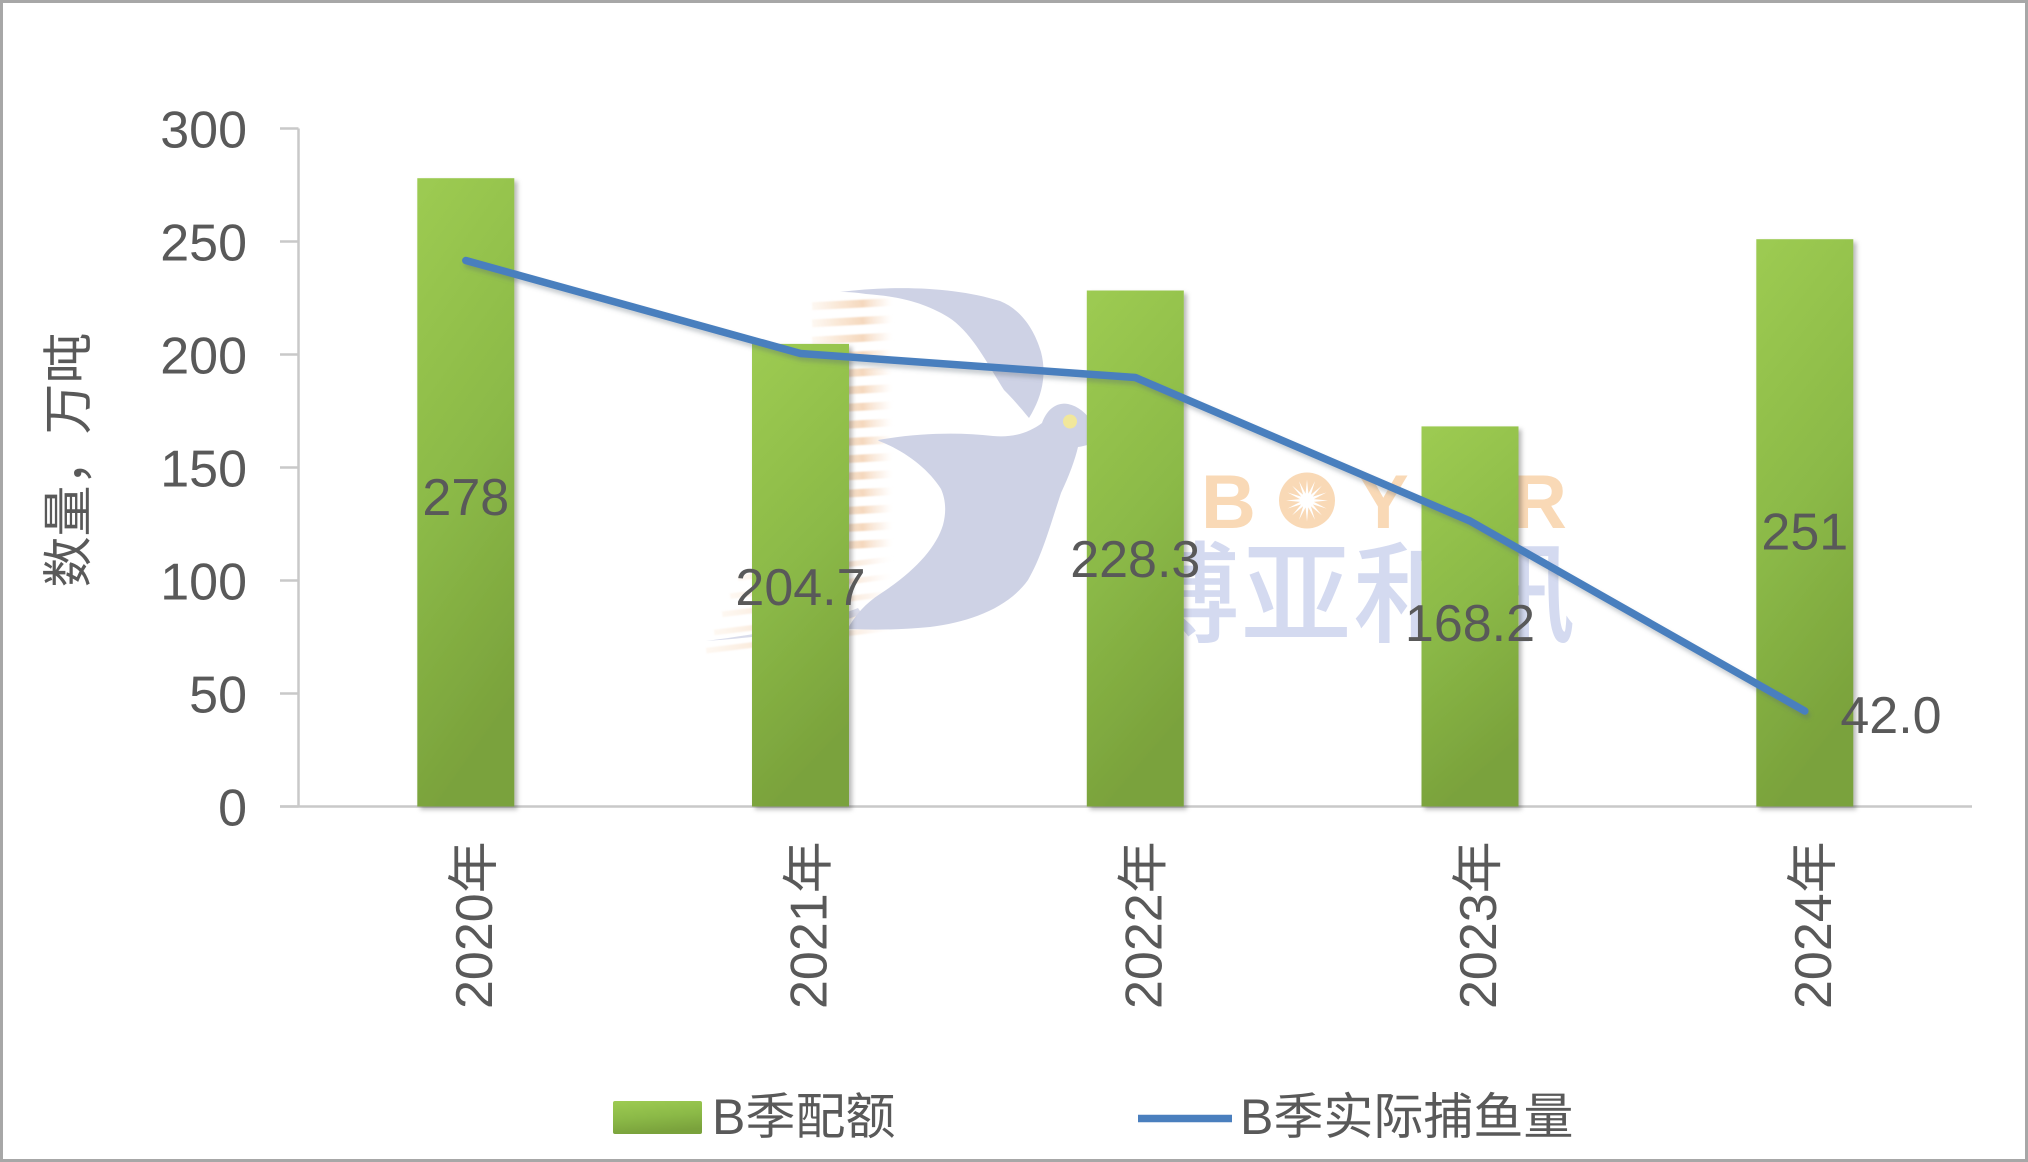 This screenshot has height=1162, width=2028. I want to click on svg-text: 150, so click(203, 470).